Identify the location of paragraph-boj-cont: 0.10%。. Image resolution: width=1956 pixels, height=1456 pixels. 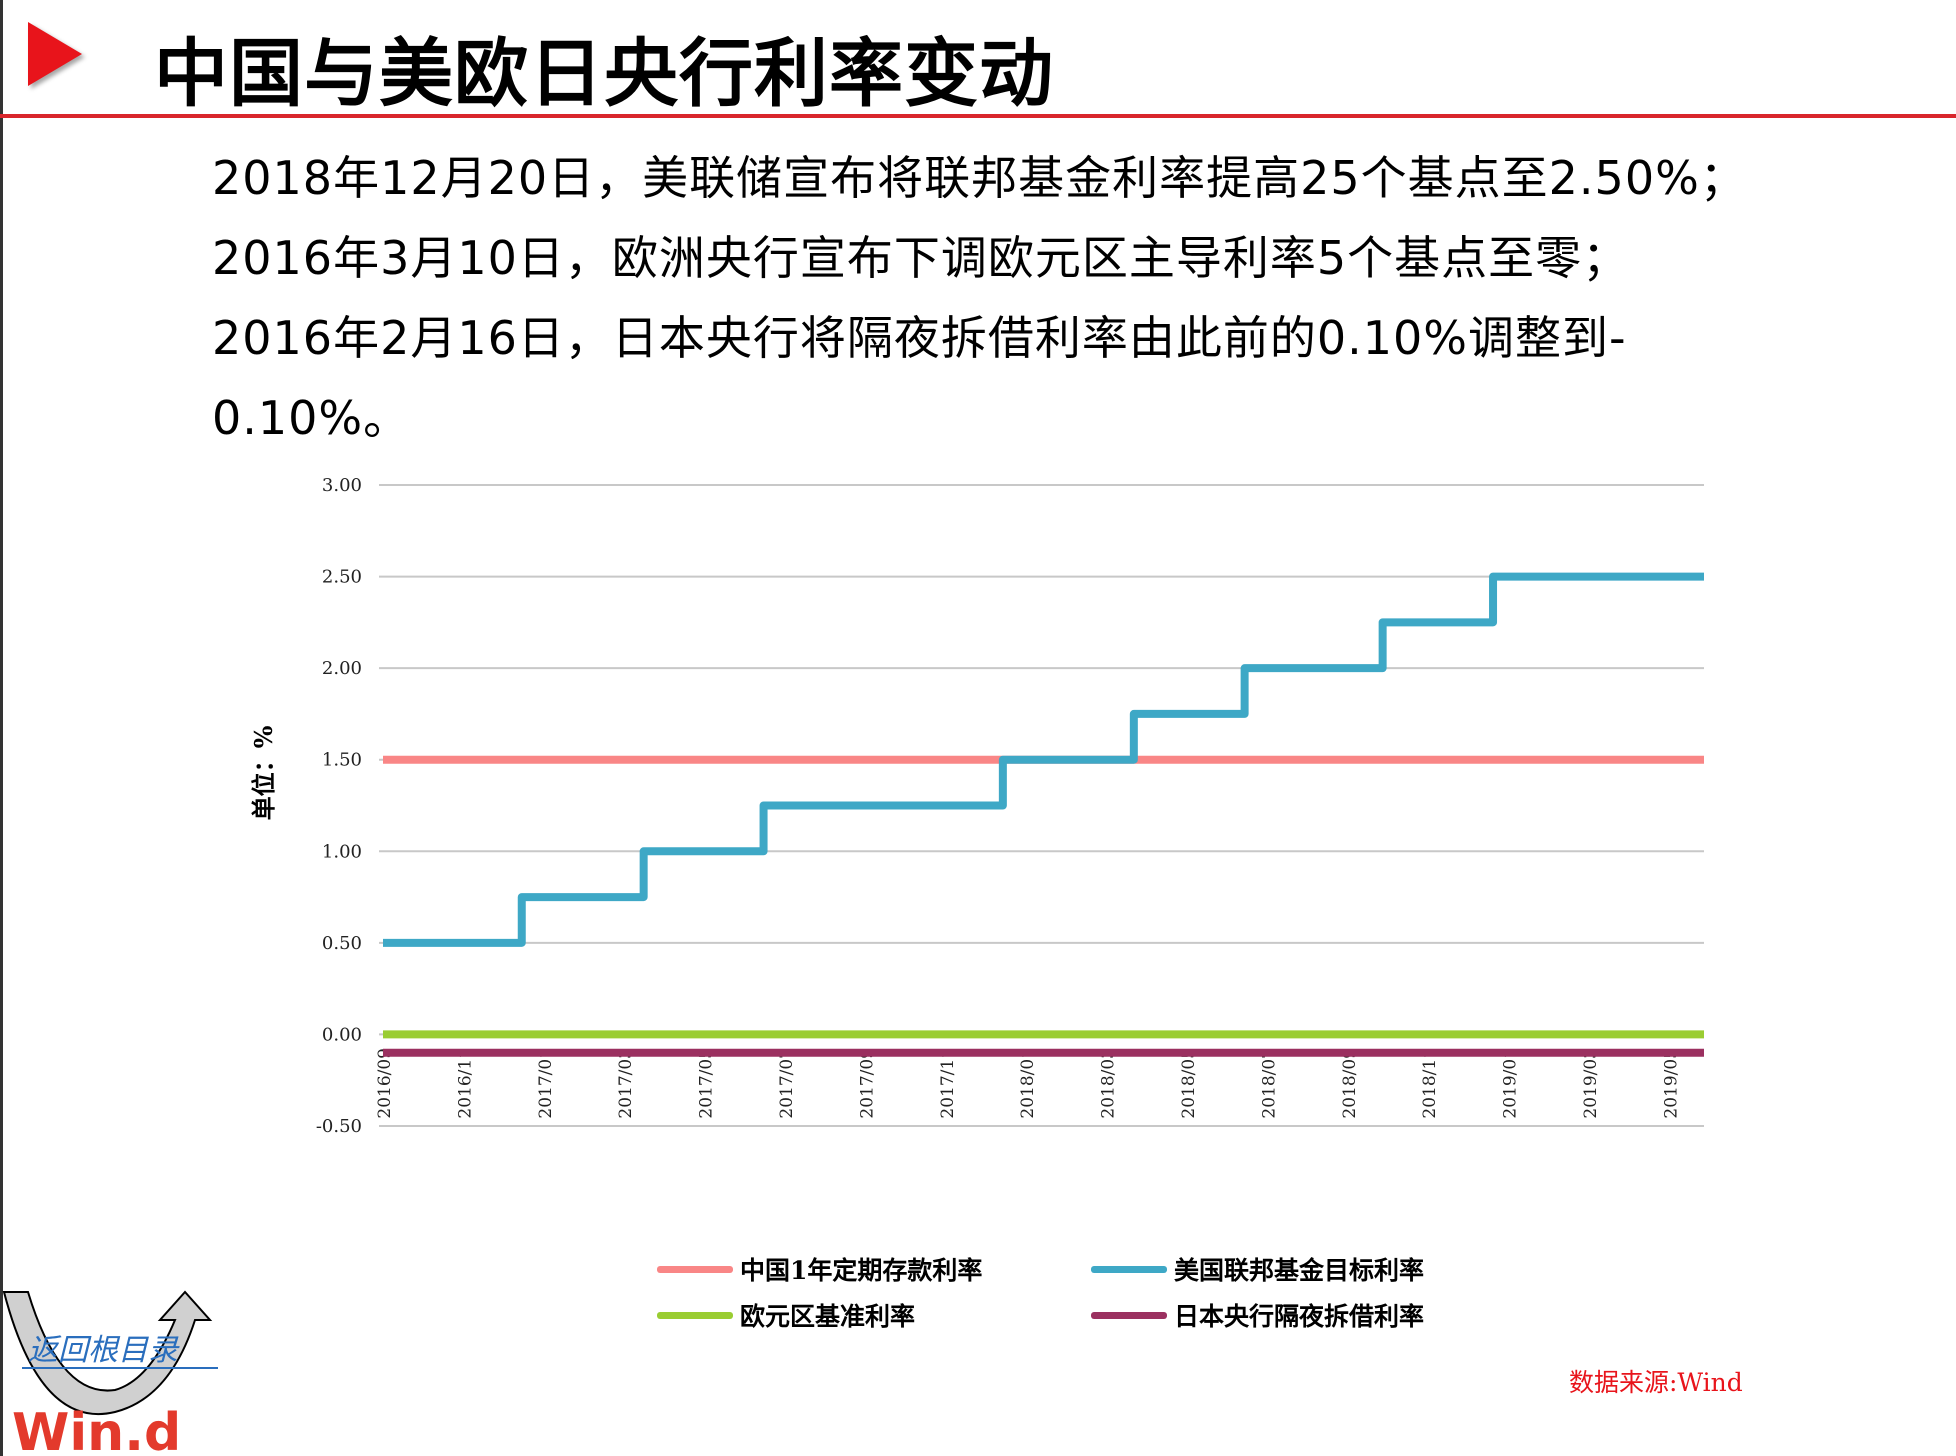
(311, 418).